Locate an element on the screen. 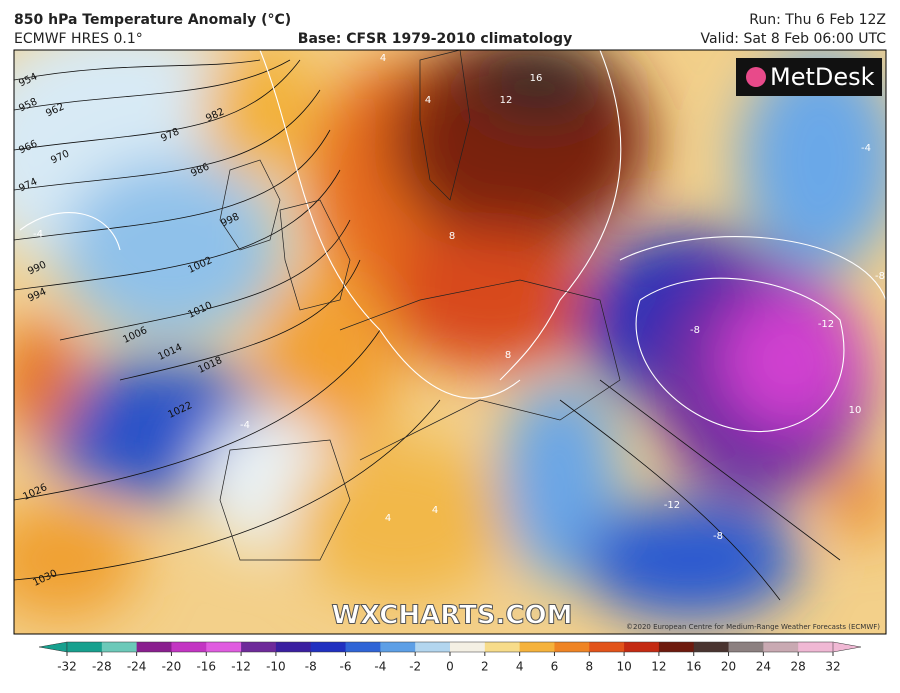  run: Run: Thu 6 Feb 12Z is located at coordinates (817, 20).